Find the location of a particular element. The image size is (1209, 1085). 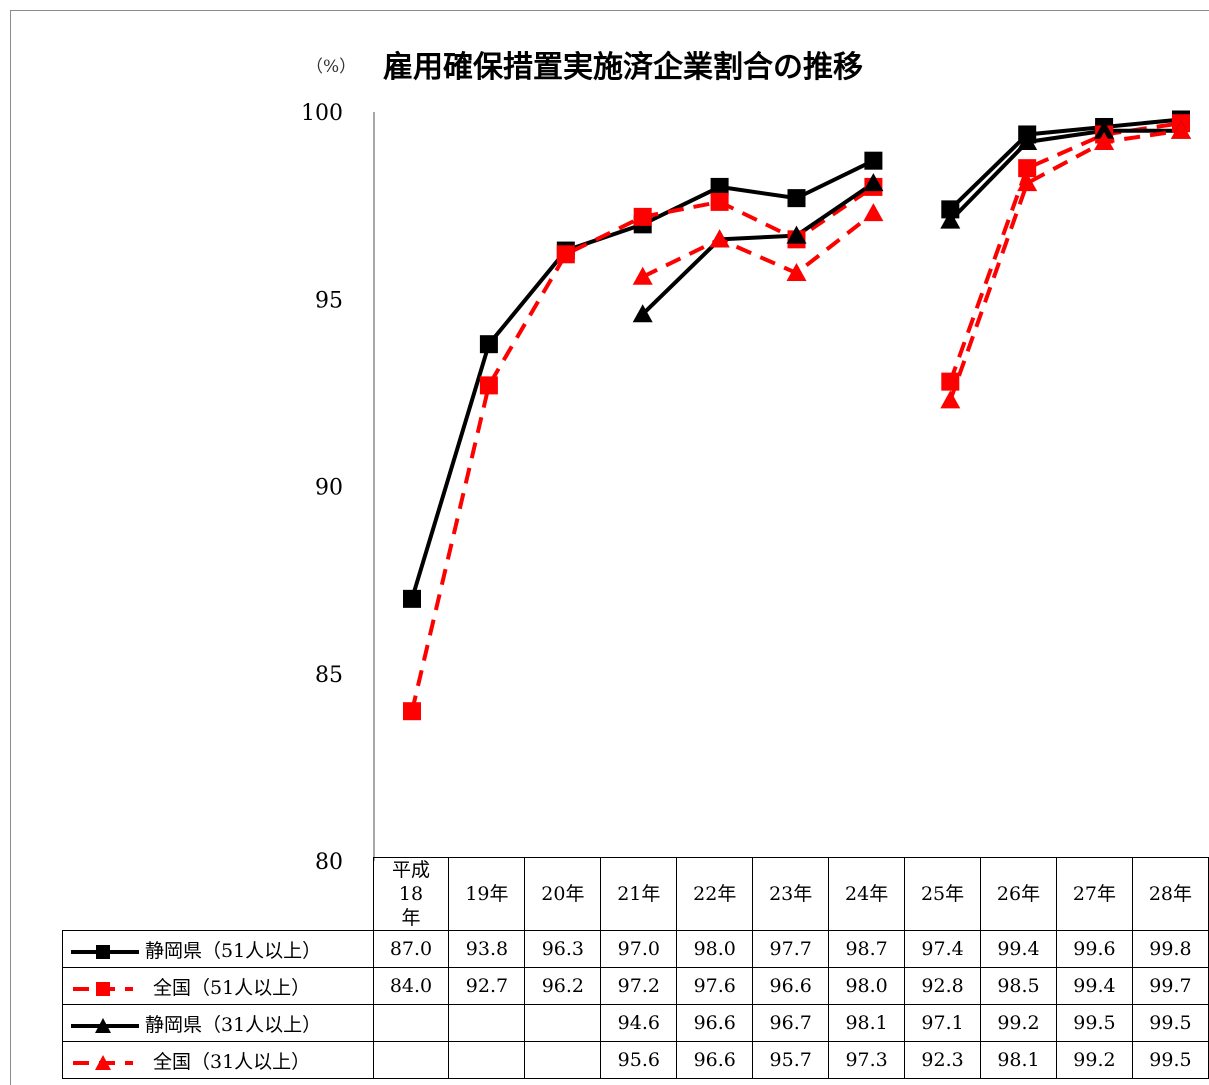

y-tick-label: 85 is located at coordinates (329, 675).